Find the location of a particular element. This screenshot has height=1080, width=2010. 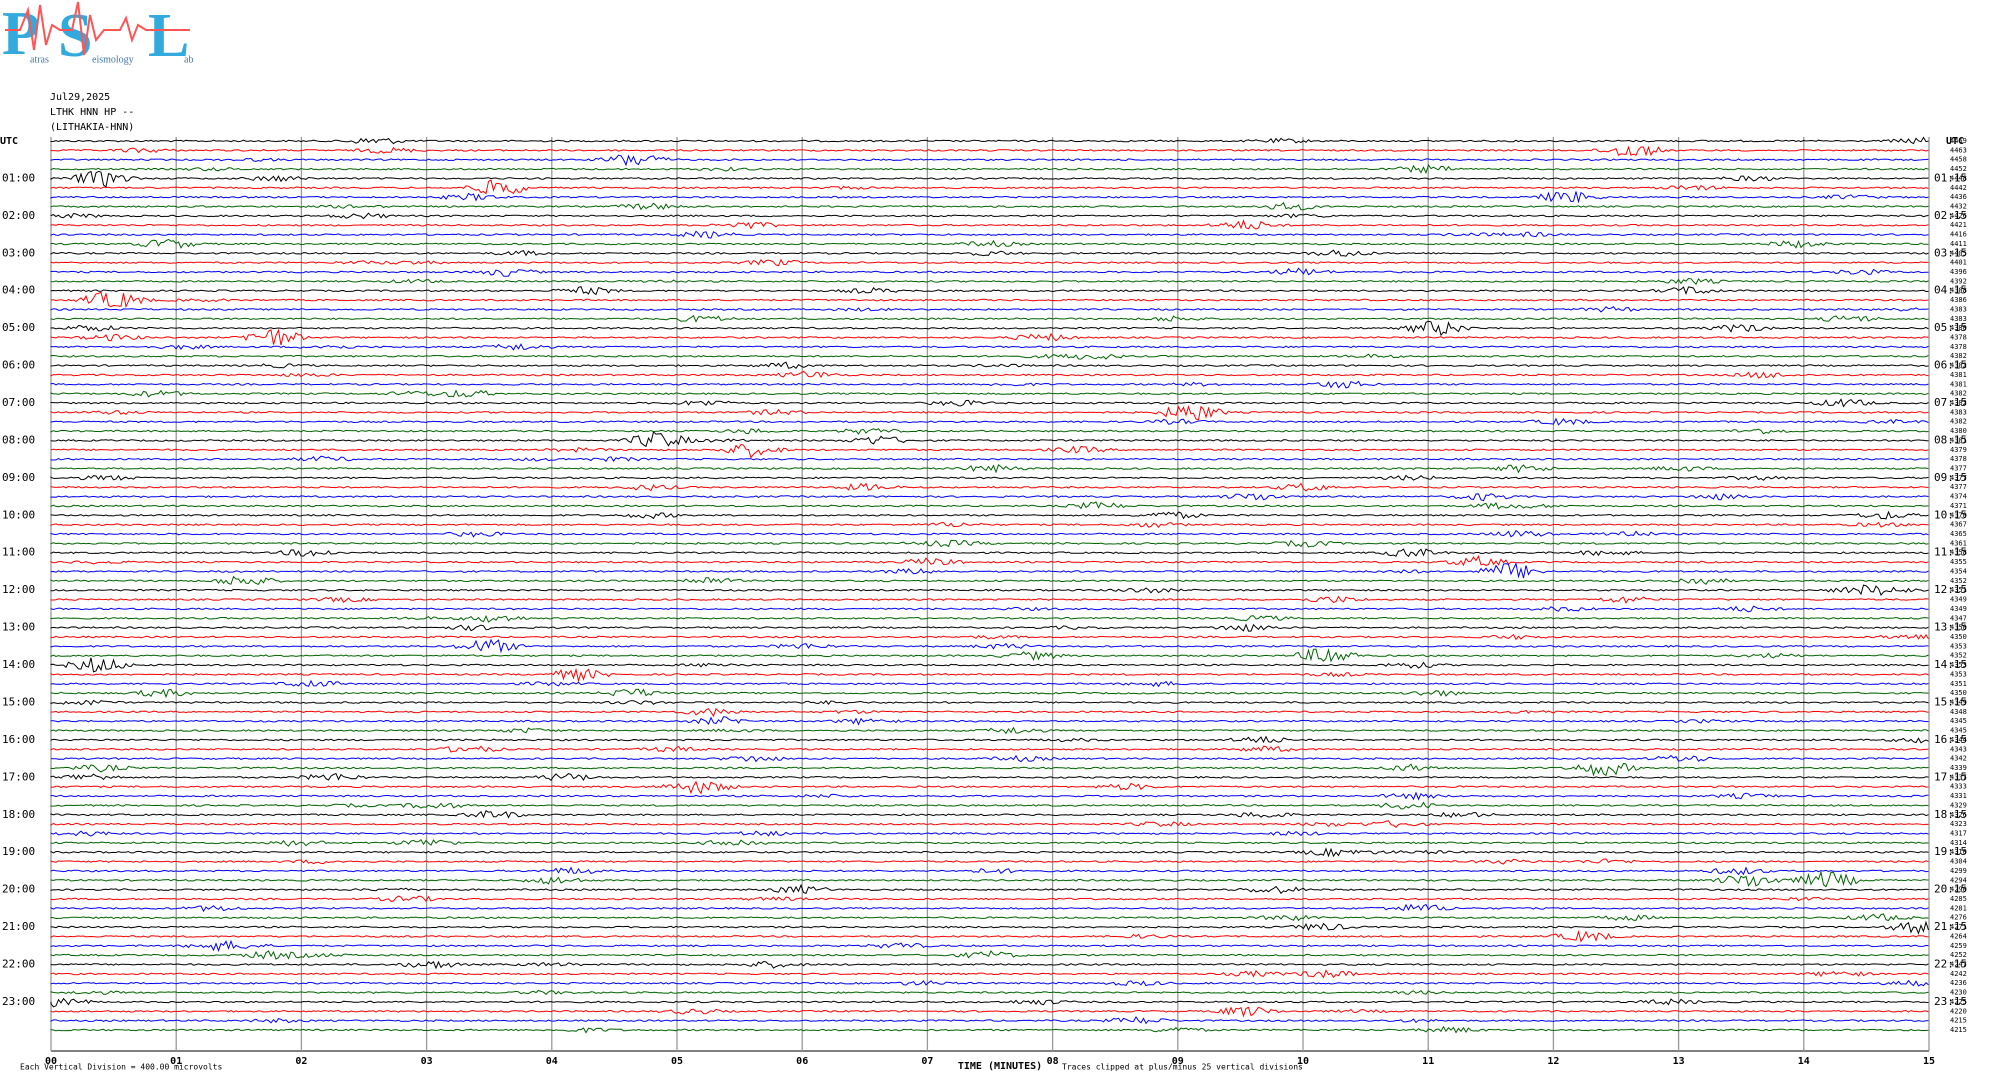

corner-label: UTC is located at coordinates (9, 141).